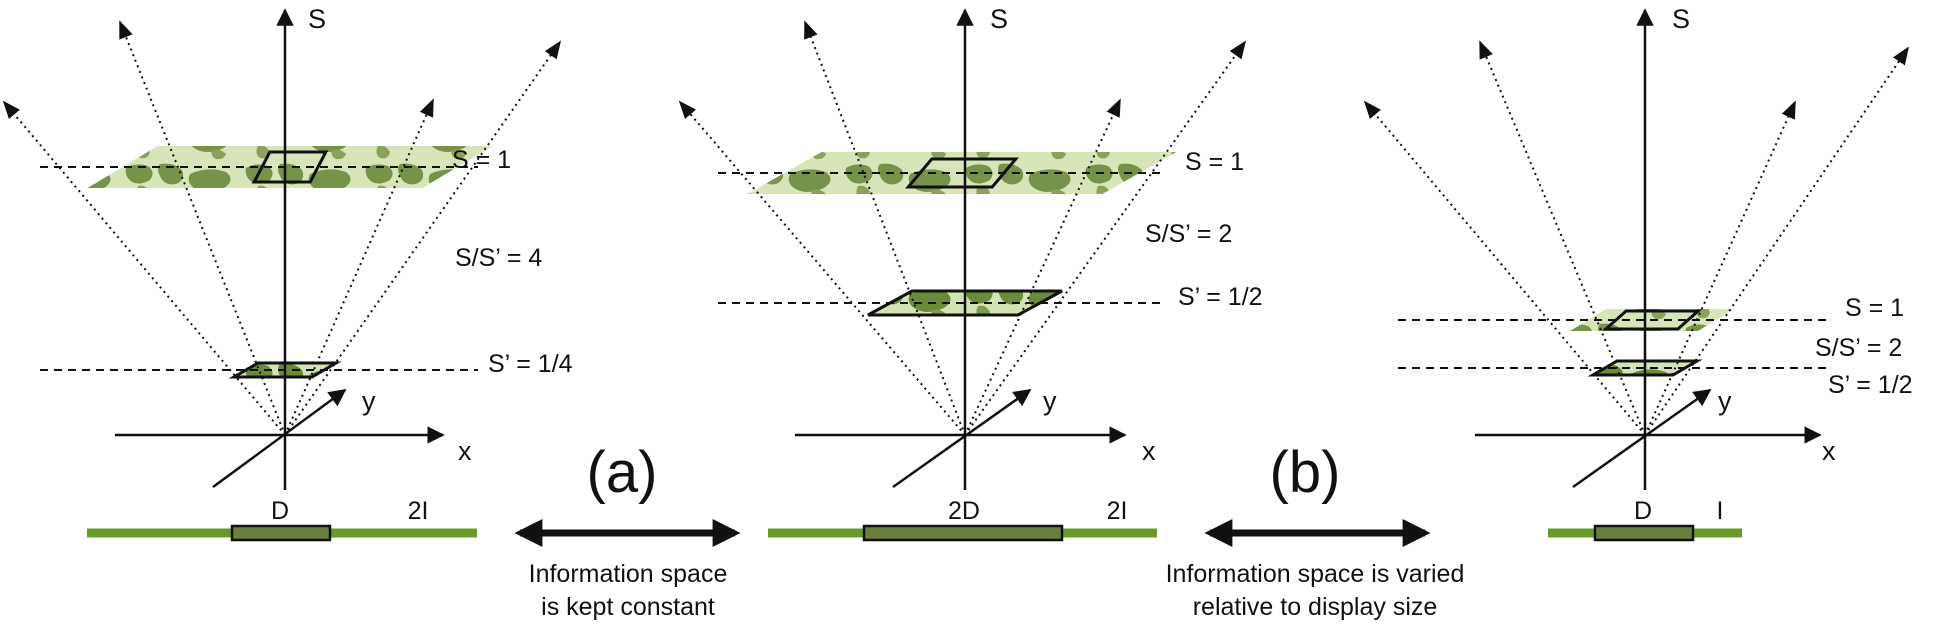  I want to click on scale-ratio-label: S/S’ = 4, so click(498, 258).